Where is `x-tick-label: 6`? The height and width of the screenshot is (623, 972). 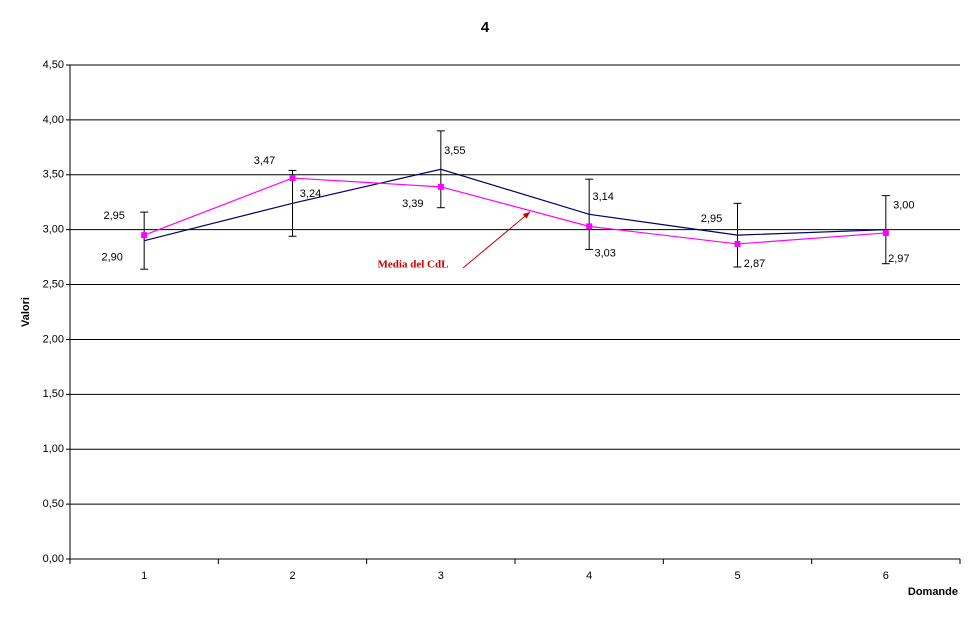
x-tick-label: 6 is located at coordinates (886, 576).